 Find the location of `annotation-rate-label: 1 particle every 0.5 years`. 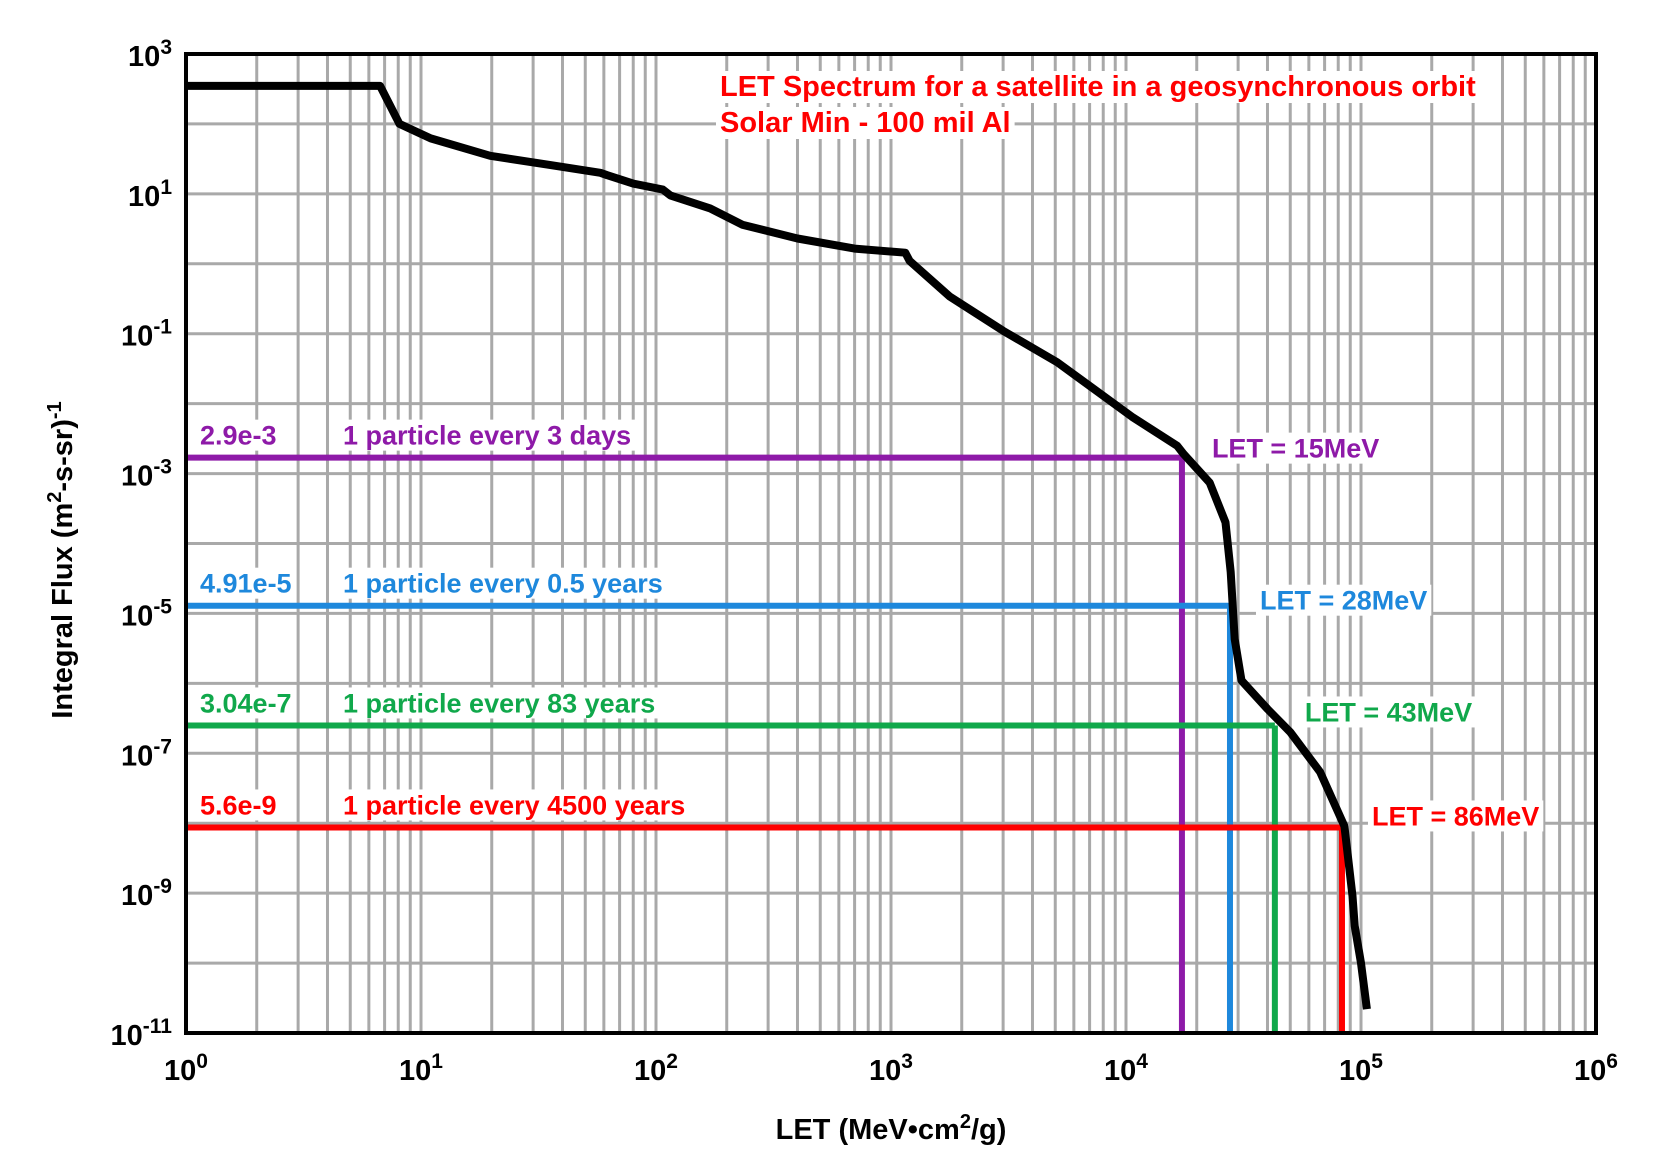

annotation-rate-label: 1 particle every 0.5 years is located at coordinates (503, 584).